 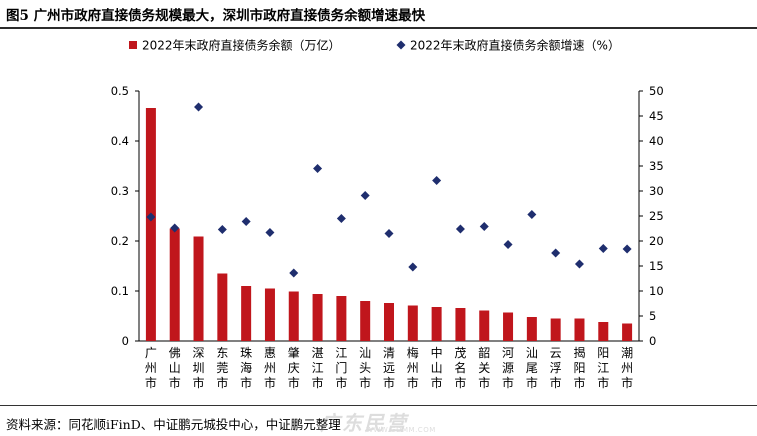 What do you see at coordinates (216, 16) in the screenshot?
I see `figure-title: 图5 广州市政府直接债务规模最大，深圳市政府直接债务余额增速最快` at bounding box center [216, 16].